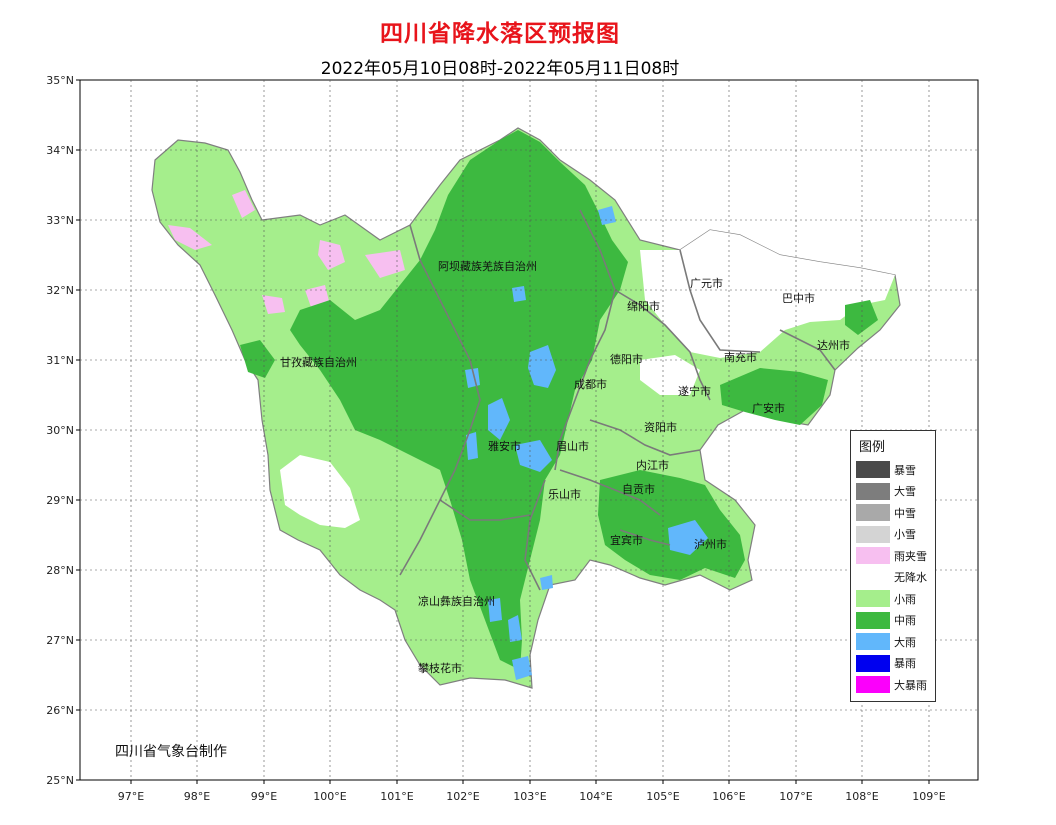 The width and height of the screenshot is (1056, 825). I want to click on city-label-dazhou: 达州市, so click(833, 345).